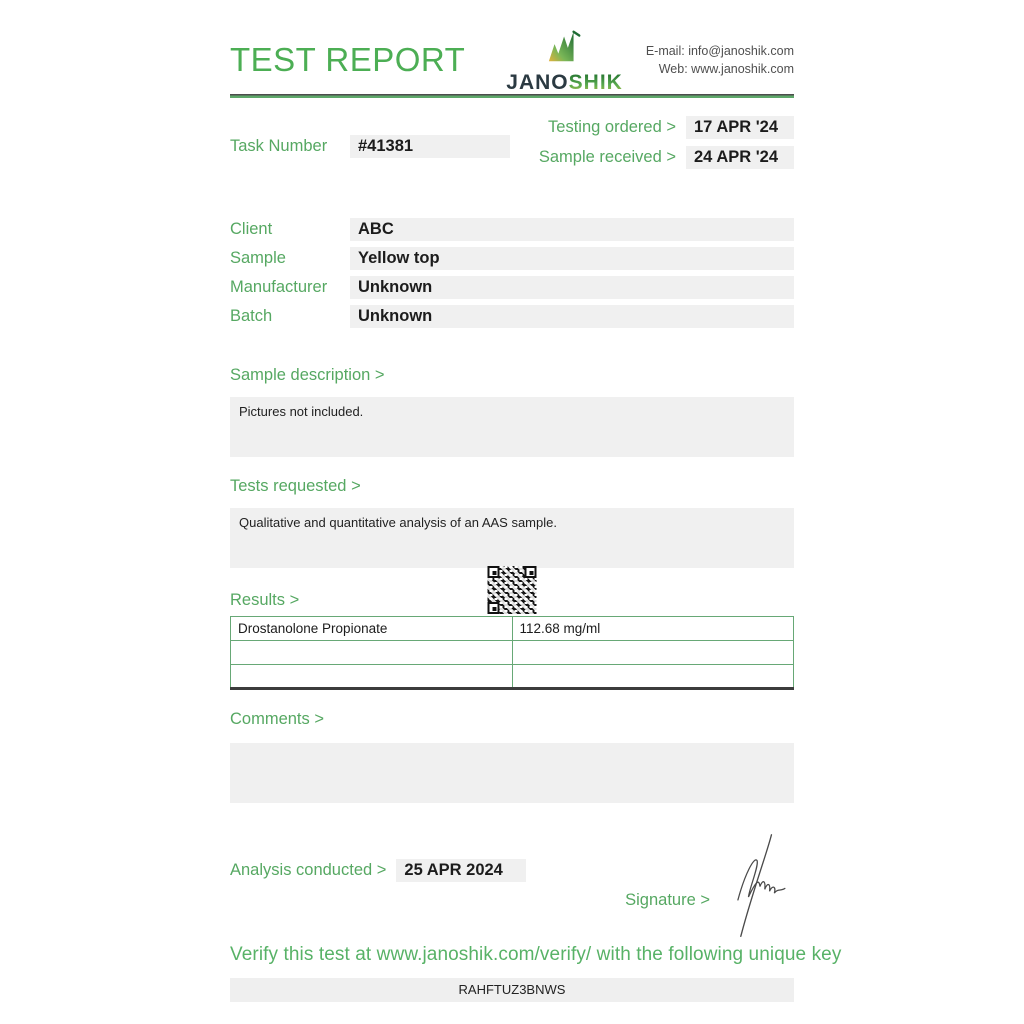 The image size is (1024, 1024). Describe the element at coordinates (512, 773) in the screenshot. I see `comments-box` at that location.